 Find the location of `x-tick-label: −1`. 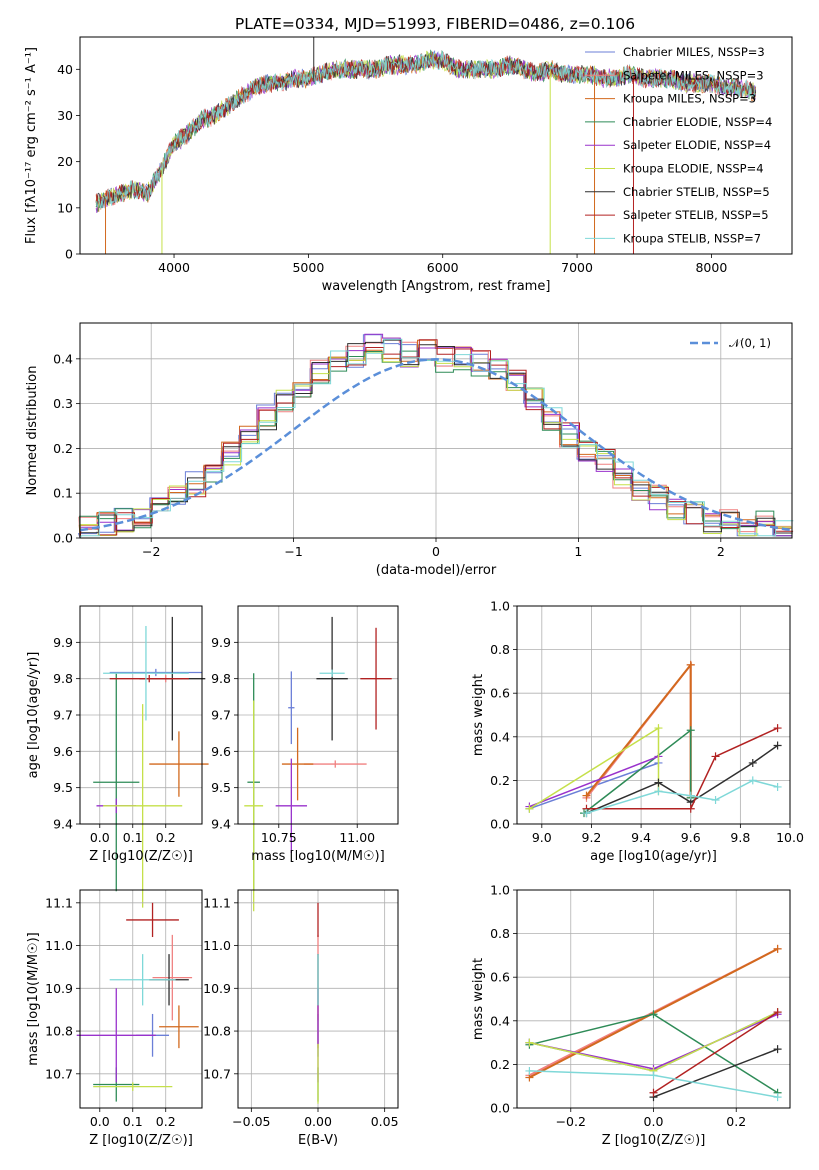

x-tick-label: −1 is located at coordinates (293, 551).